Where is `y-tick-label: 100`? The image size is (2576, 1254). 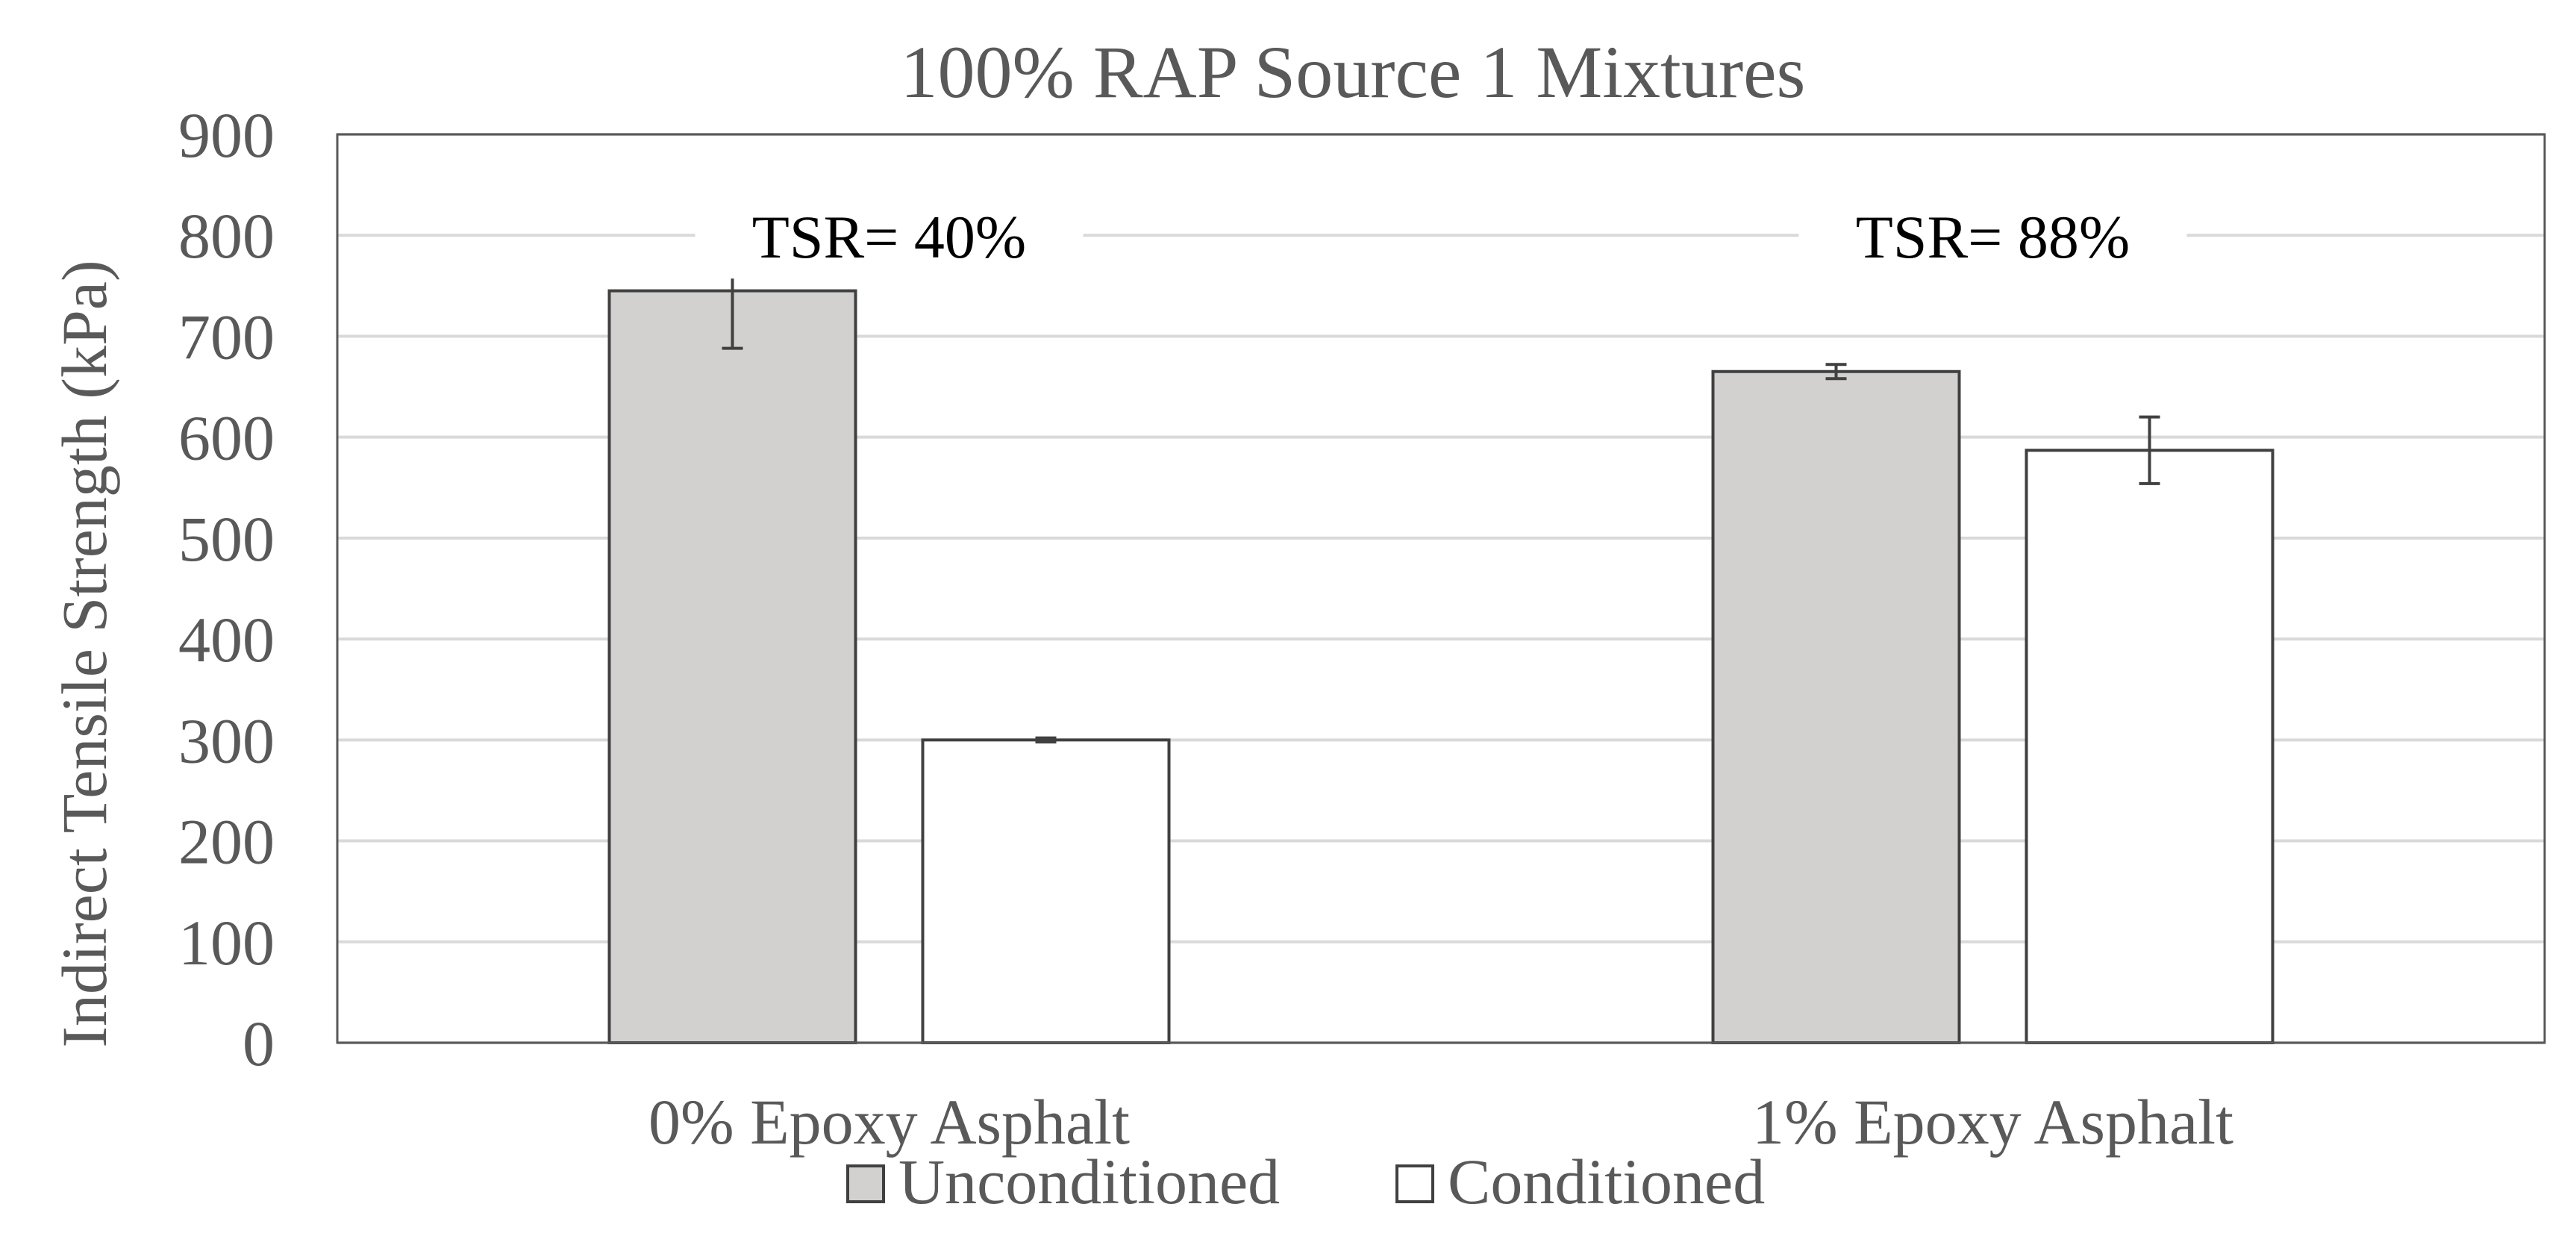
y-tick-label: 100 is located at coordinates (226, 943).